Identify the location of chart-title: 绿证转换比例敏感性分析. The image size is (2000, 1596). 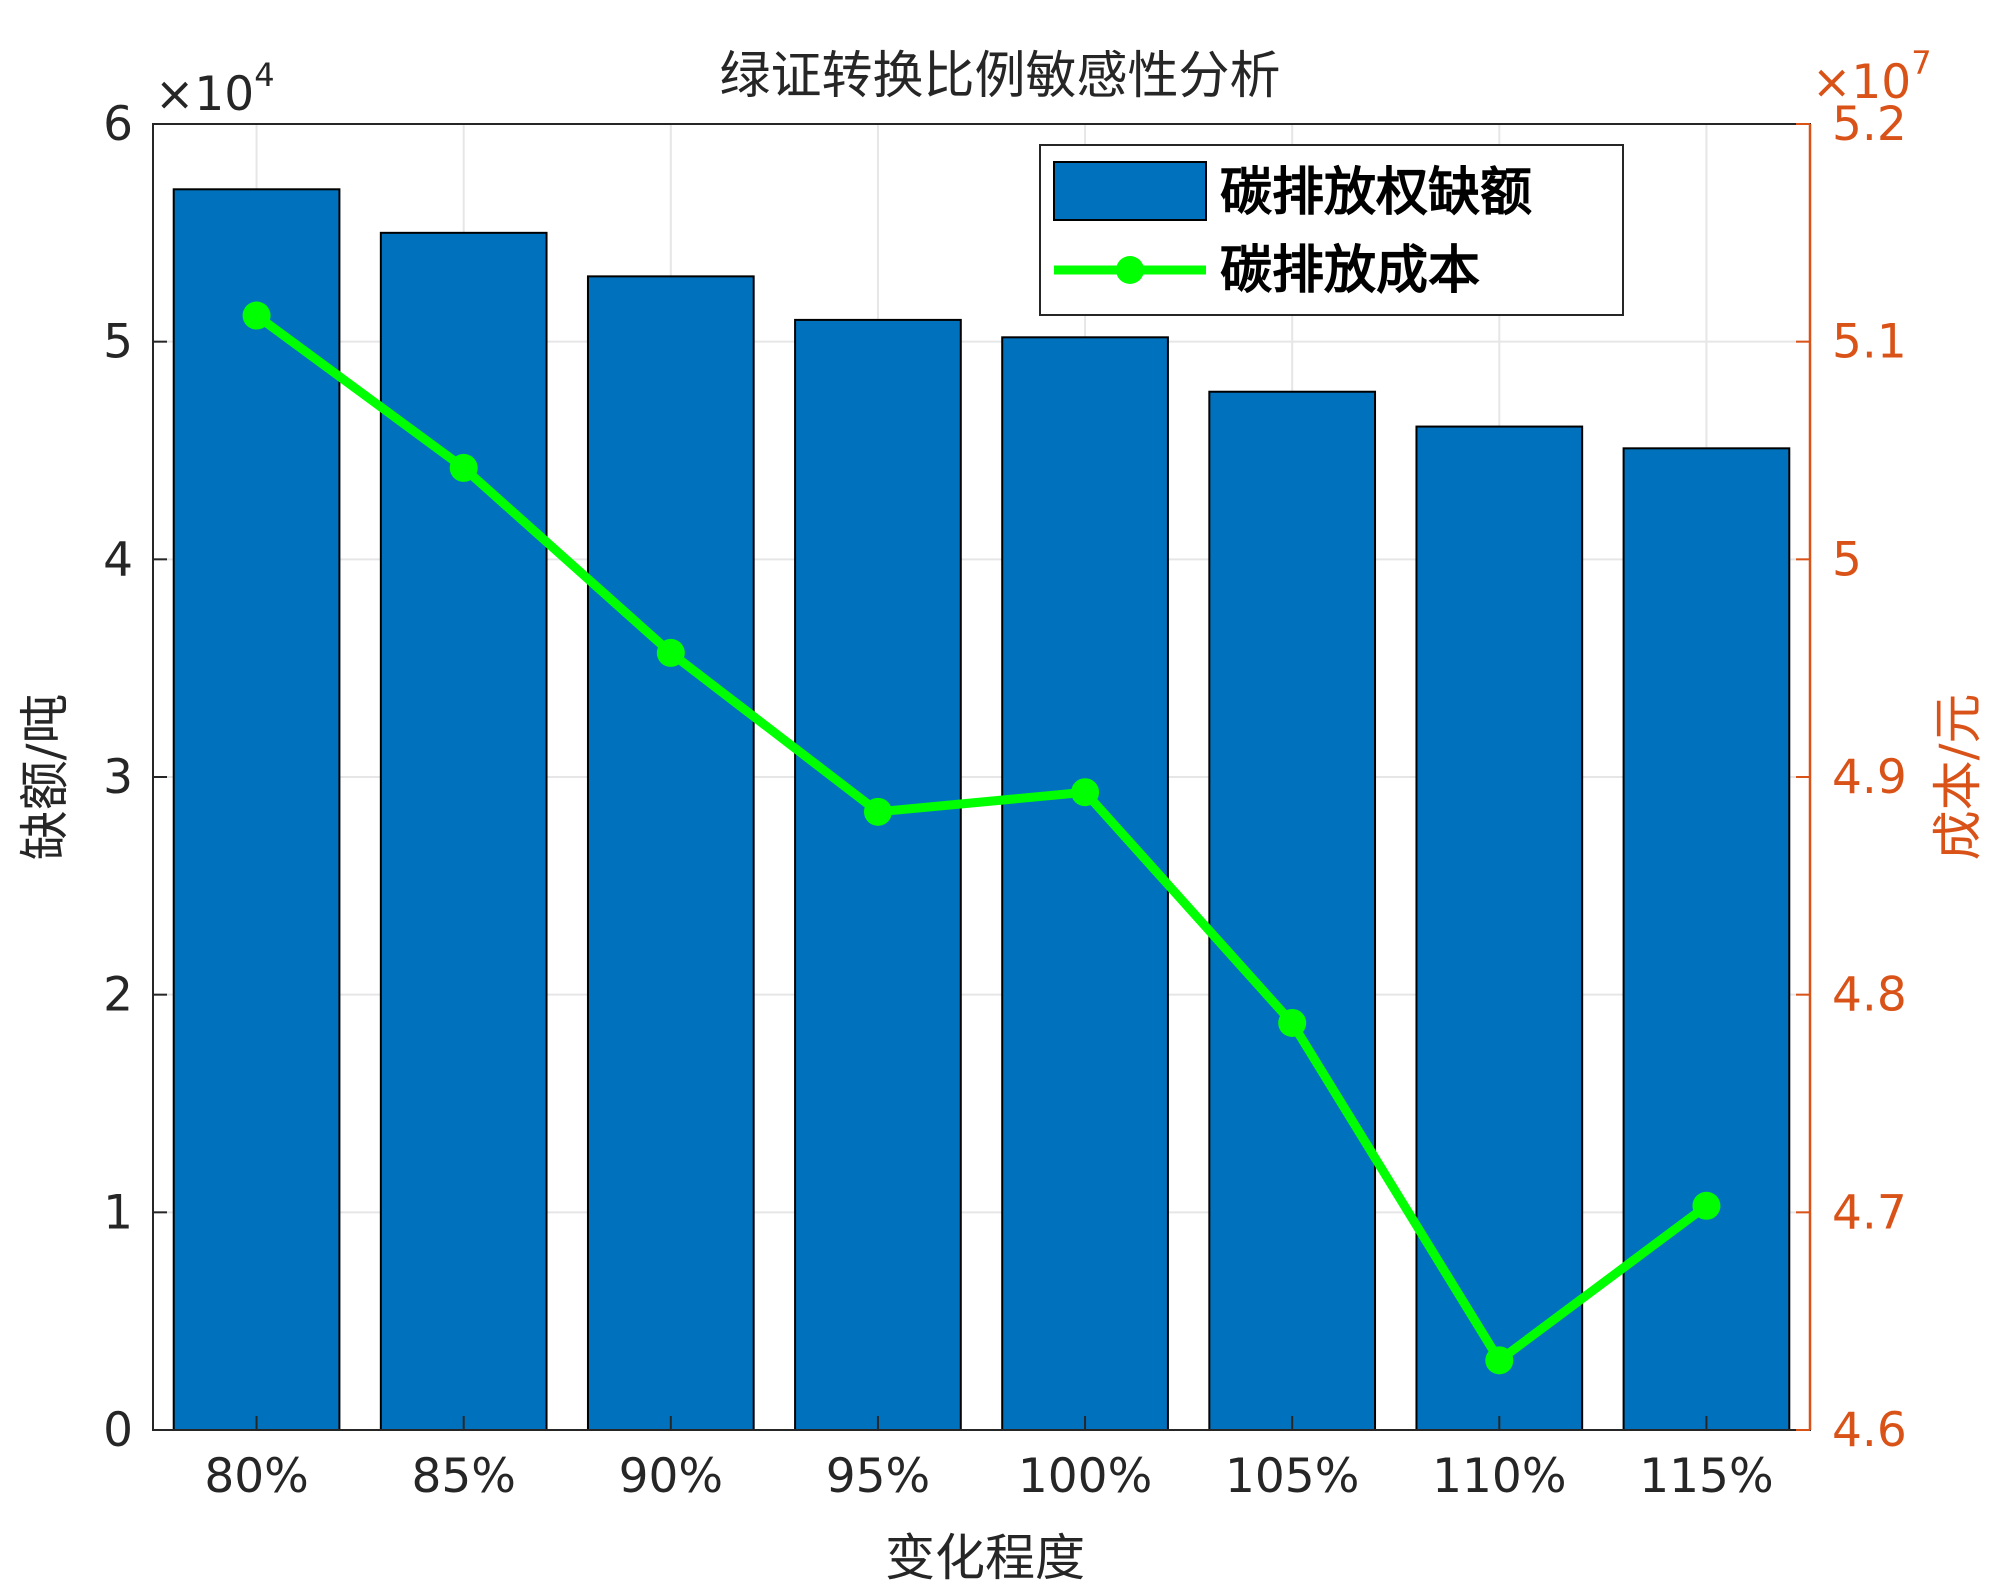
(999, 76).